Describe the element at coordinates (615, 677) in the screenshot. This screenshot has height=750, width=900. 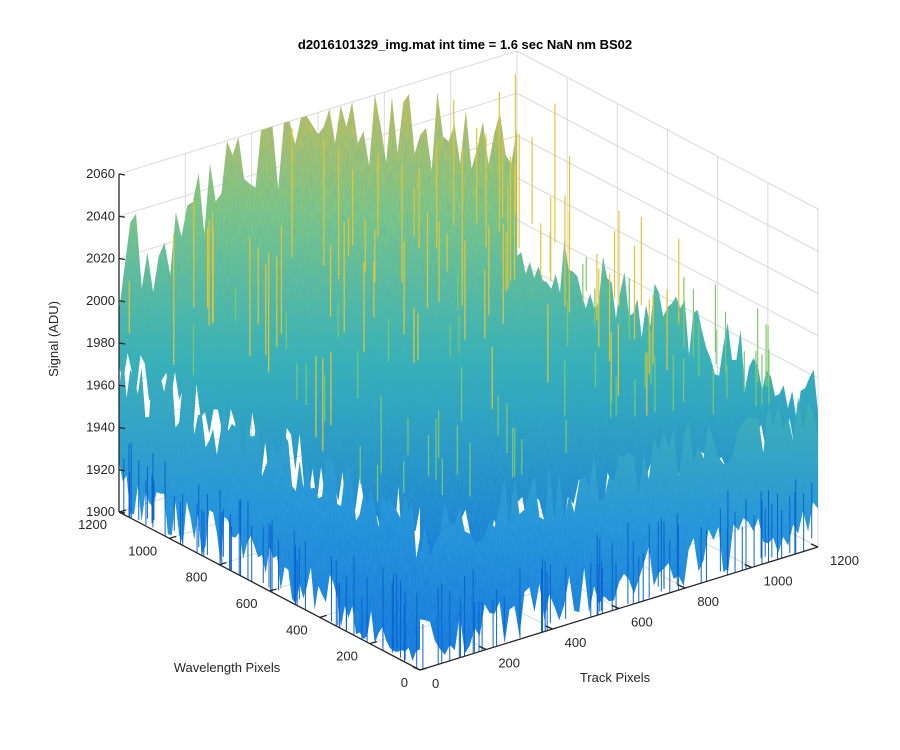
I see `x-axis-label: Track Pixels` at that location.